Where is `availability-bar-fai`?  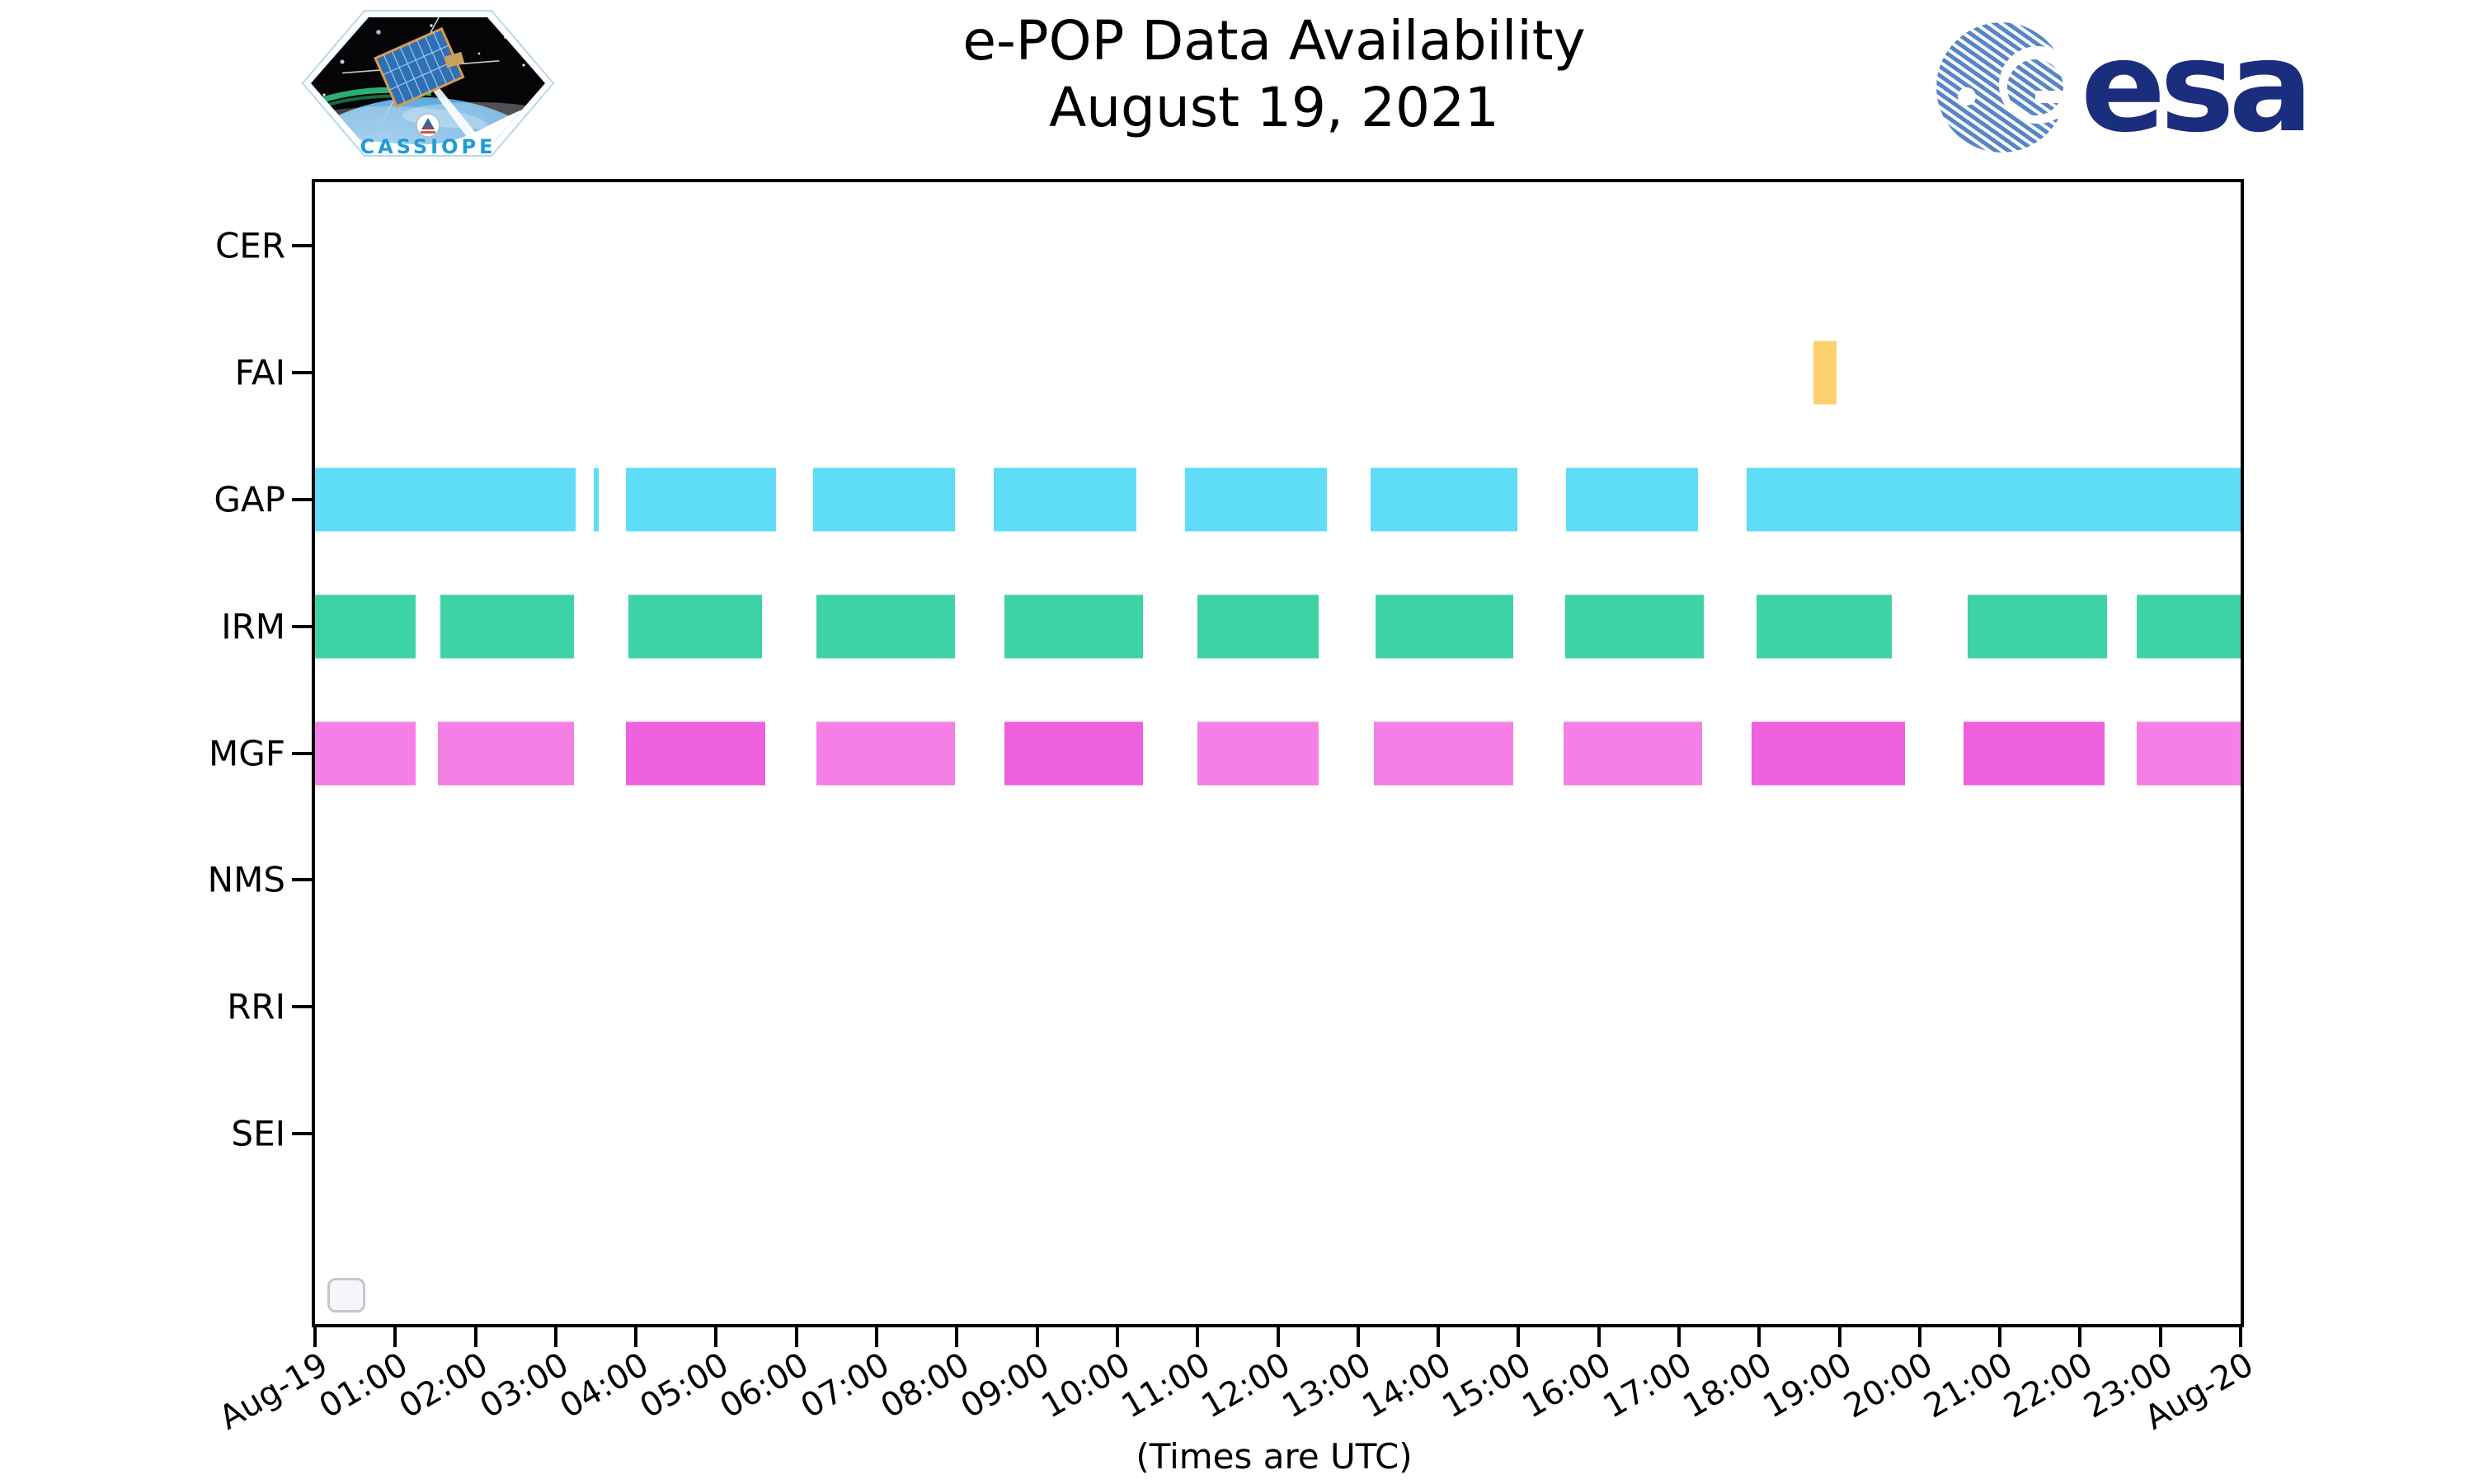
availability-bar-fai is located at coordinates (1825, 372).